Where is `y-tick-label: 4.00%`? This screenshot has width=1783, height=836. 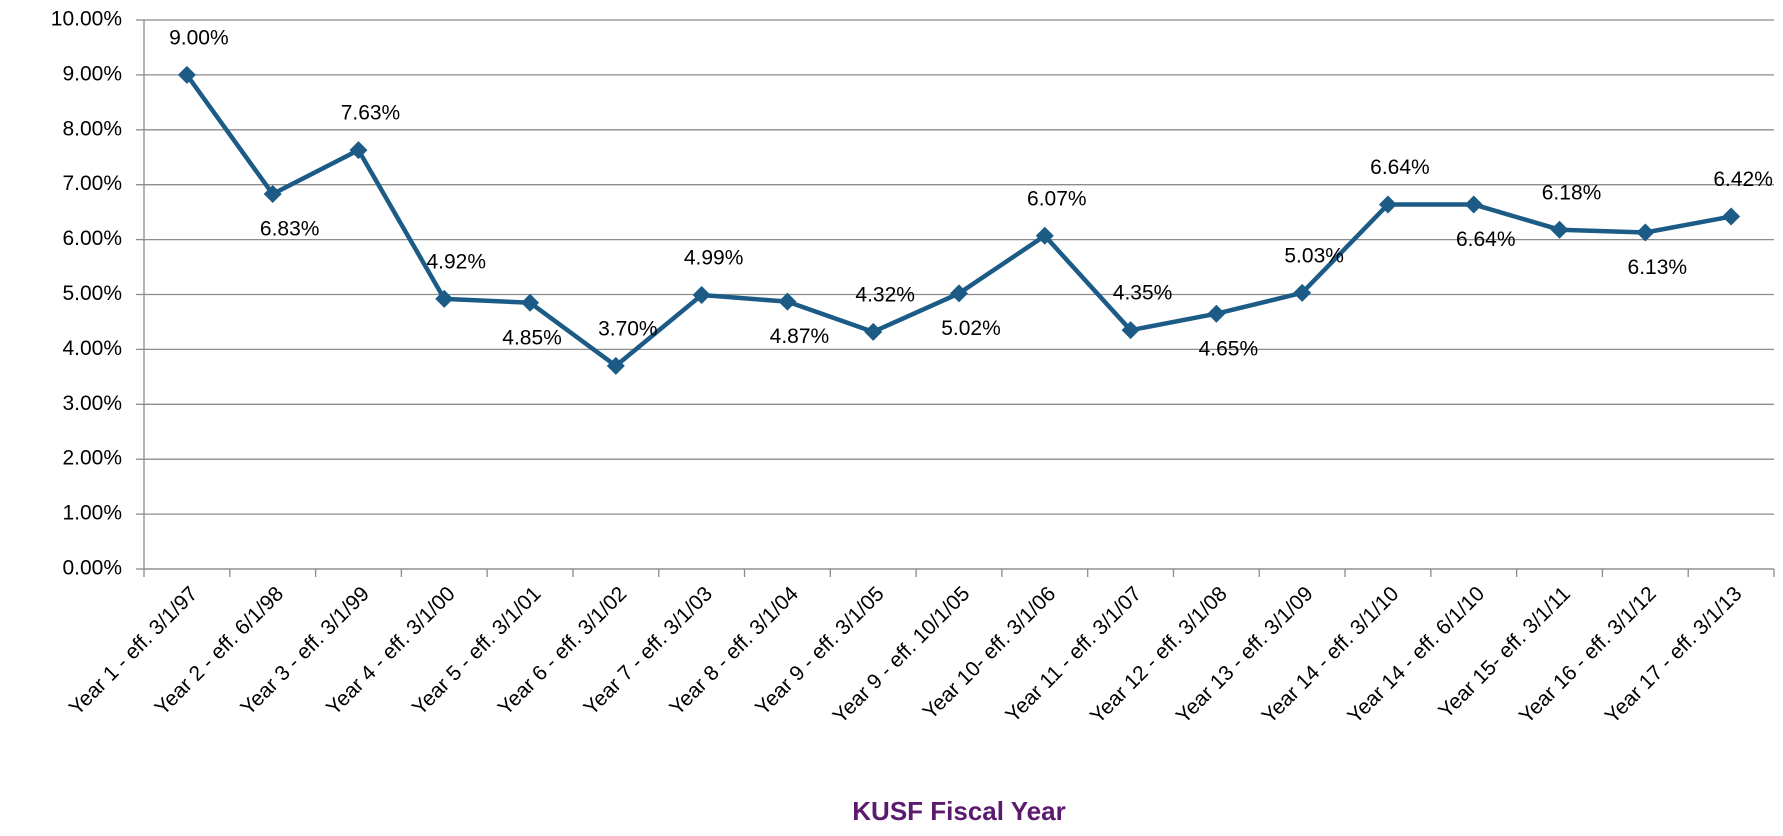 y-tick-label: 4.00% is located at coordinates (92, 348).